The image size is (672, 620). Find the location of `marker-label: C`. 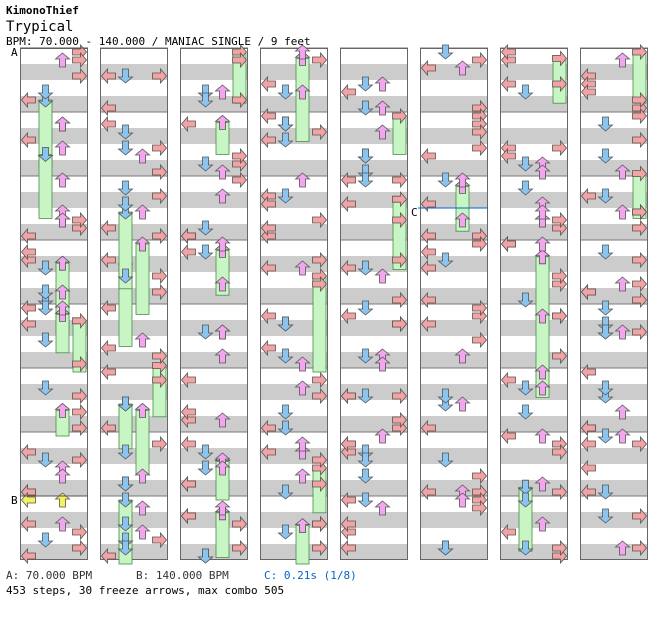

marker-label: C is located at coordinates (414, 212).